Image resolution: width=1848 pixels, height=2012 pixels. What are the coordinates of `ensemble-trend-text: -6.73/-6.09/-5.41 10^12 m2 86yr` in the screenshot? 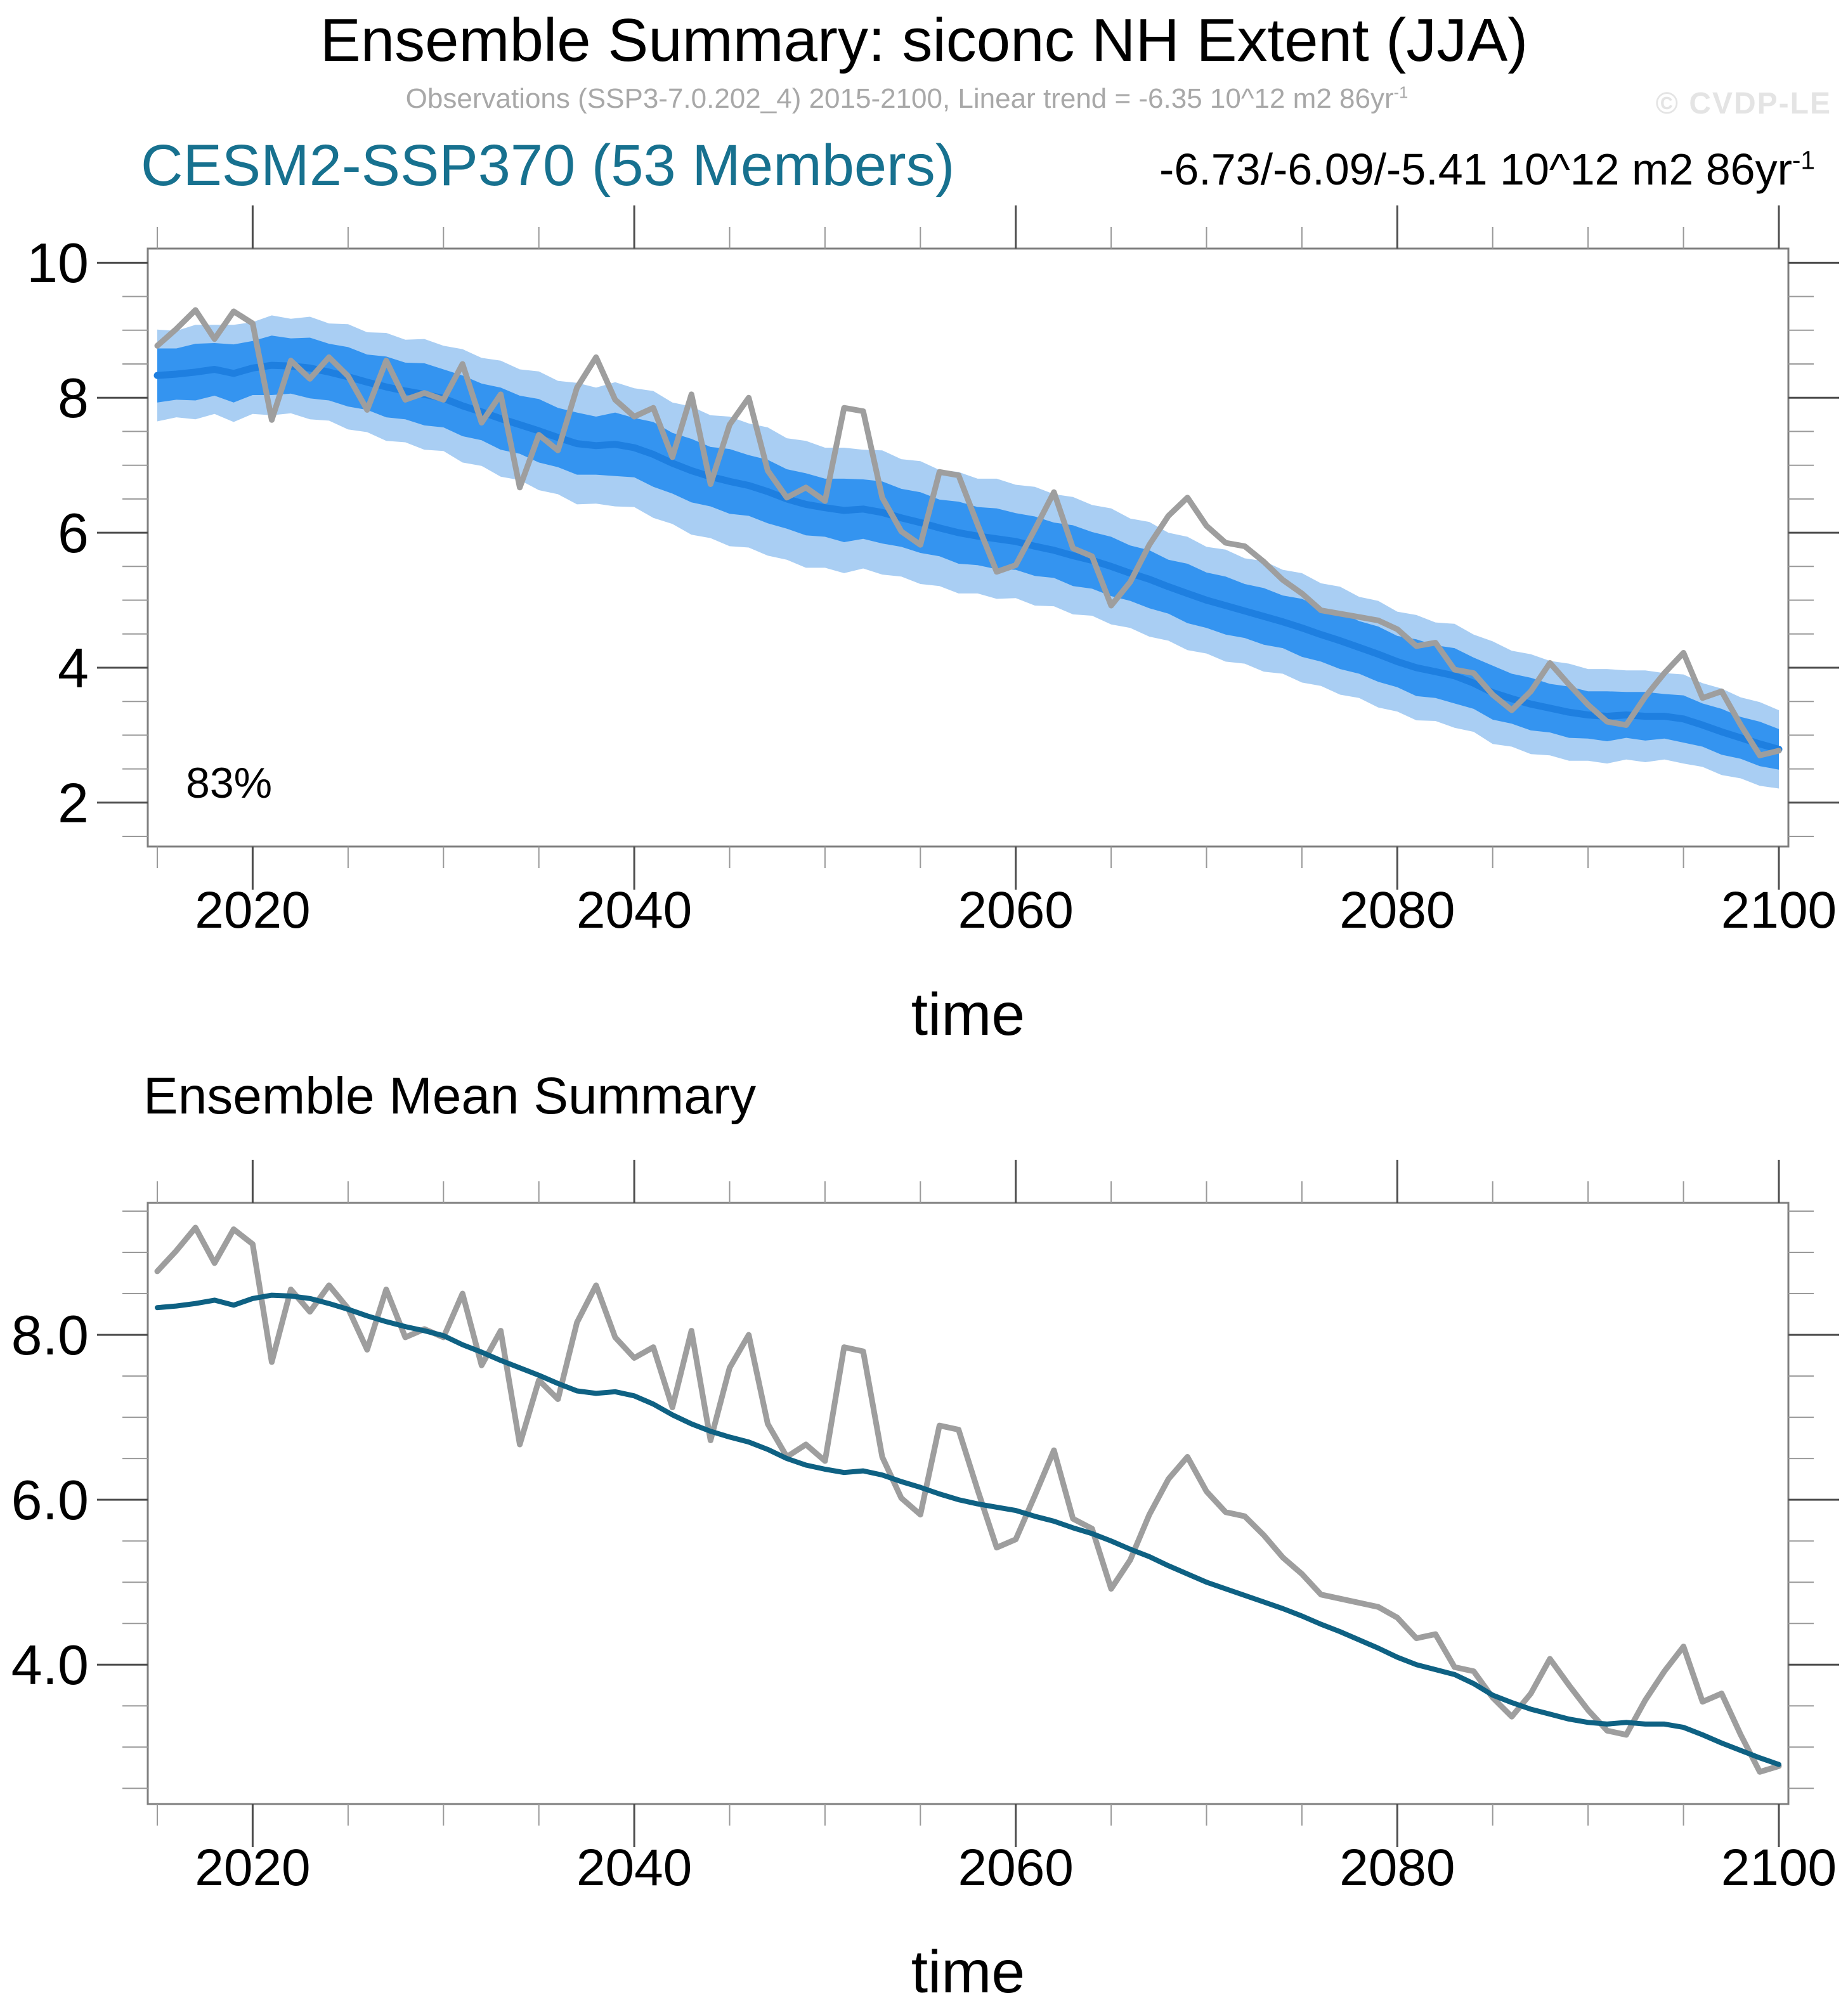 It's located at (1476, 169).